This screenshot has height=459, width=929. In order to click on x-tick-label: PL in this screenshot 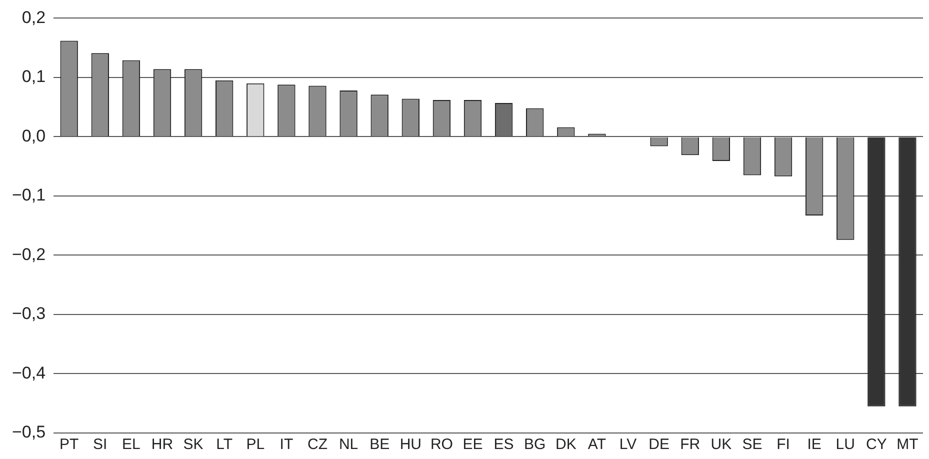, I will do `click(255, 445)`.